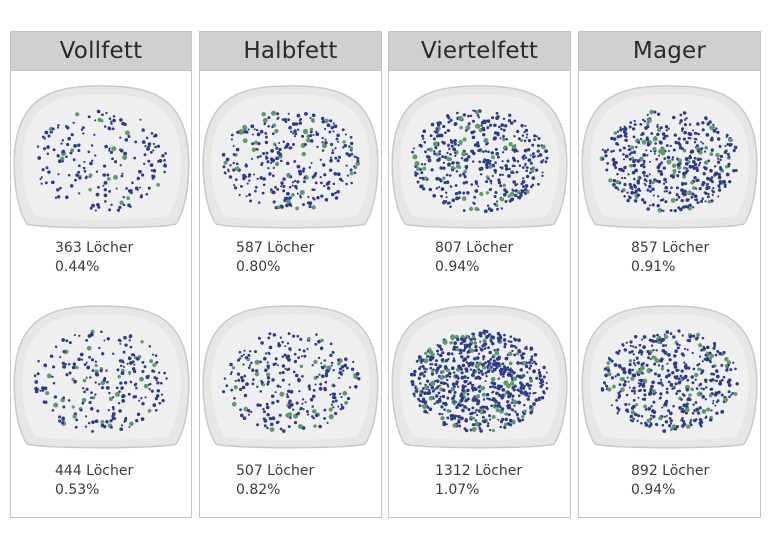  Describe the element at coordinates (258, 490) in the screenshot. I see `hole-percent: 0.82%` at that location.